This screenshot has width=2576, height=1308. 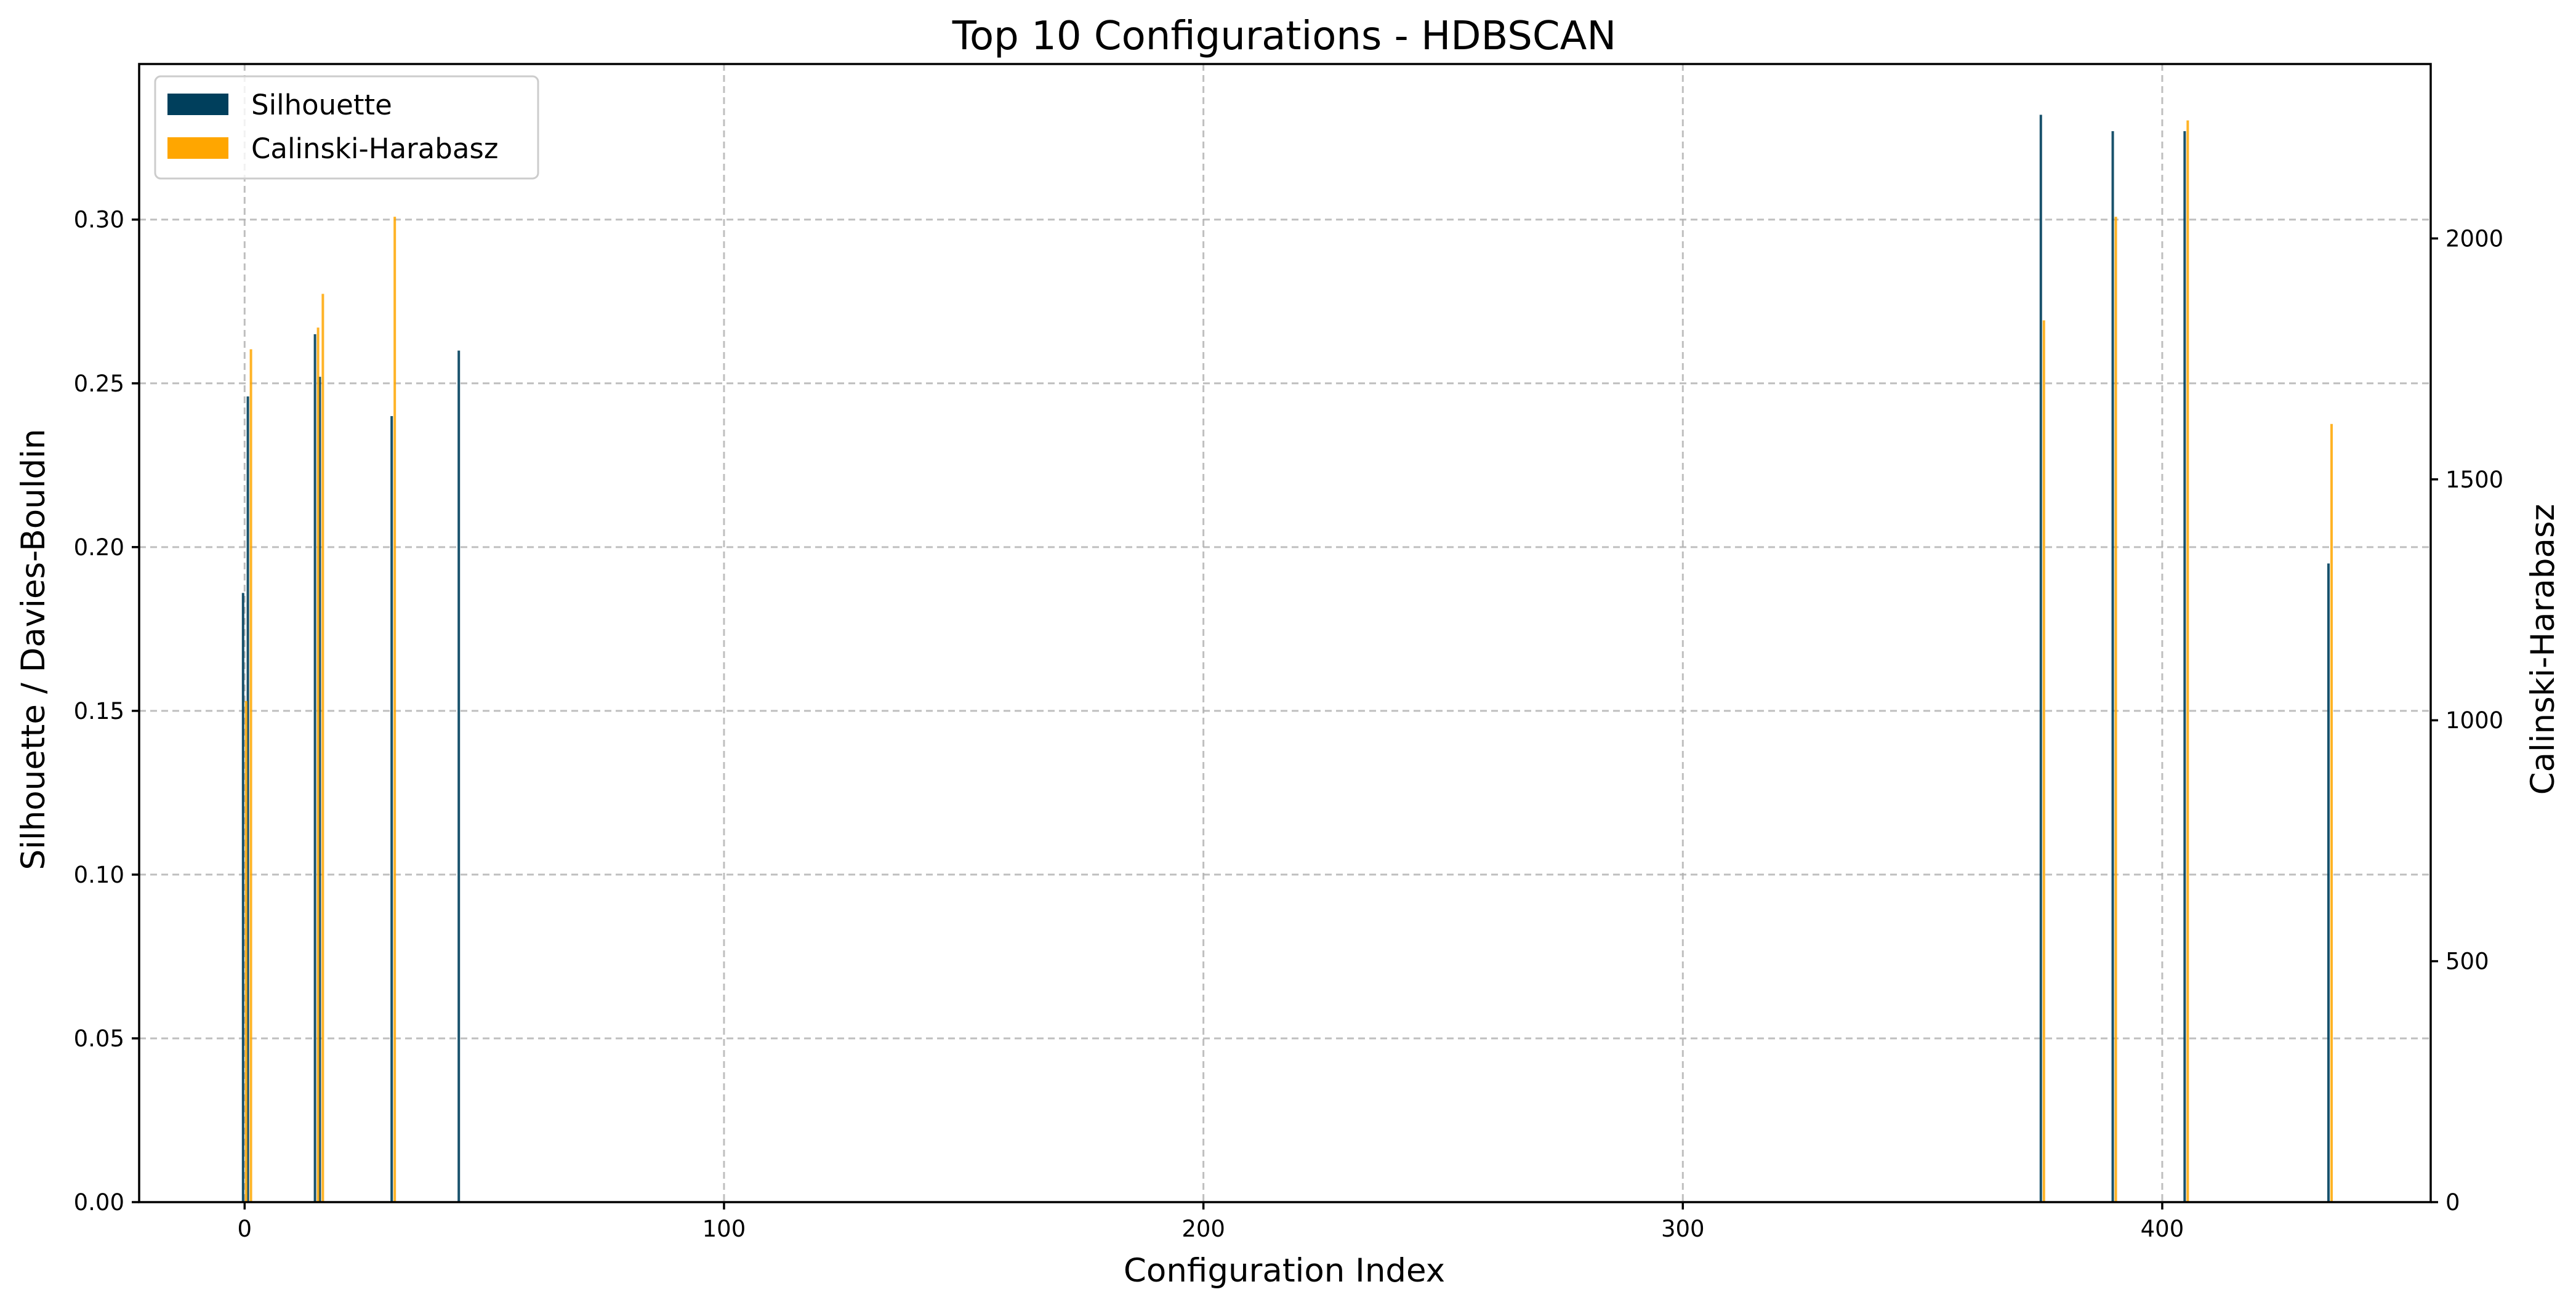 What do you see at coordinates (245, 1229) in the screenshot?
I see `x-tick-label-0: 0` at bounding box center [245, 1229].